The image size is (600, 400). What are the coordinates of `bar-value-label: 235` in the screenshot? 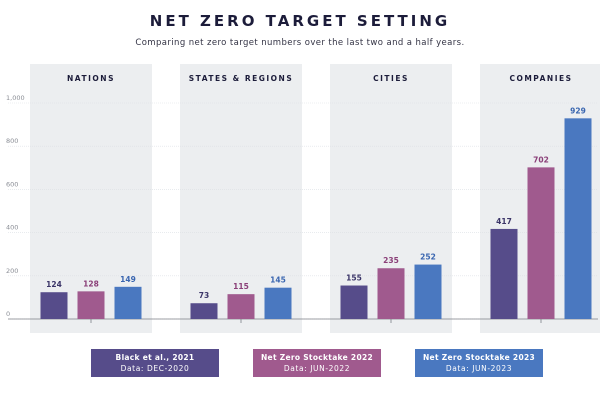 It's located at (391, 260).